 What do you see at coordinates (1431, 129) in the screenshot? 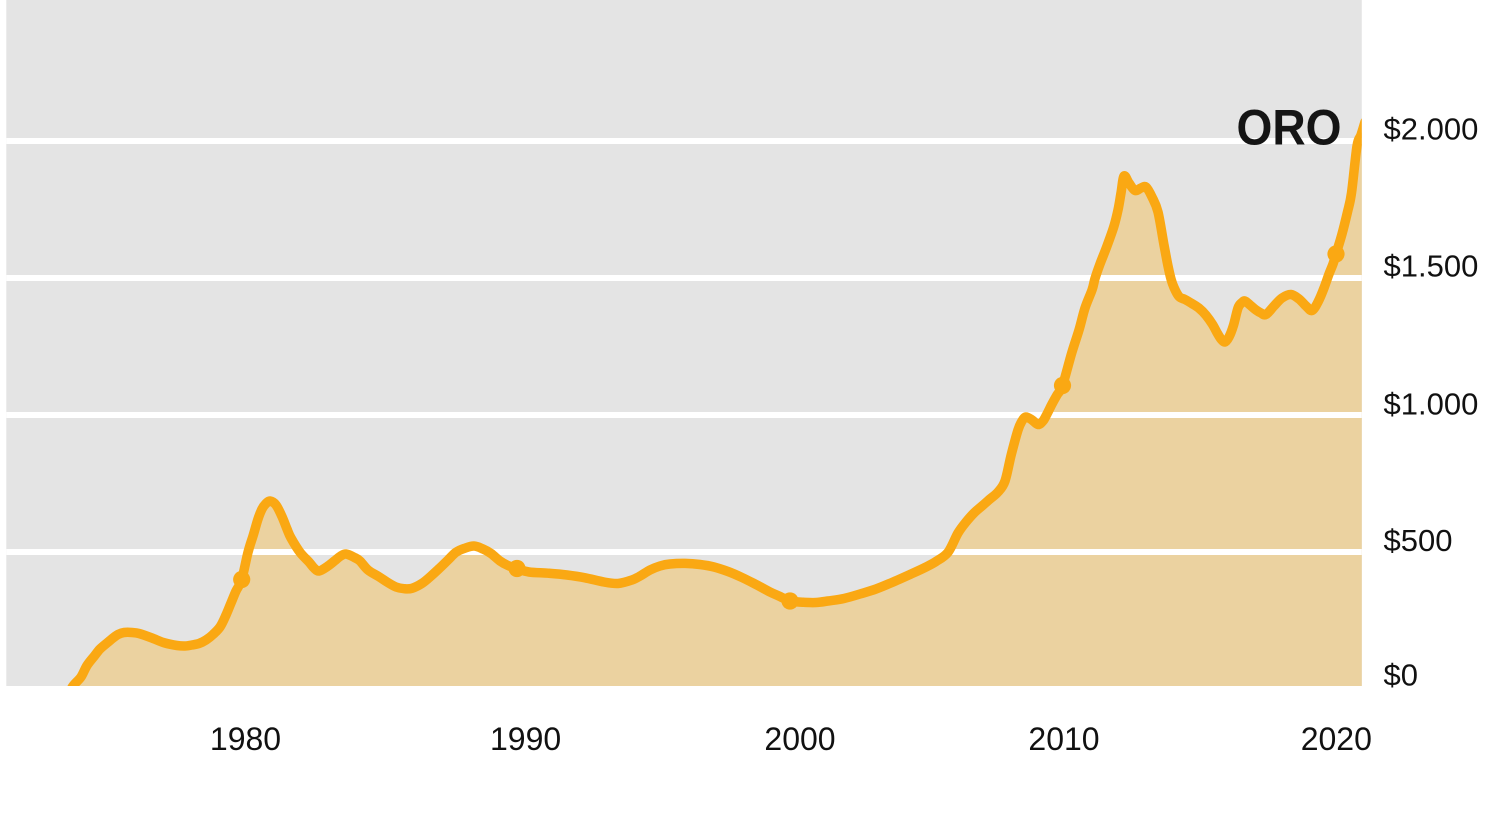
I see `svg-text: $2.000` at bounding box center [1431, 129].